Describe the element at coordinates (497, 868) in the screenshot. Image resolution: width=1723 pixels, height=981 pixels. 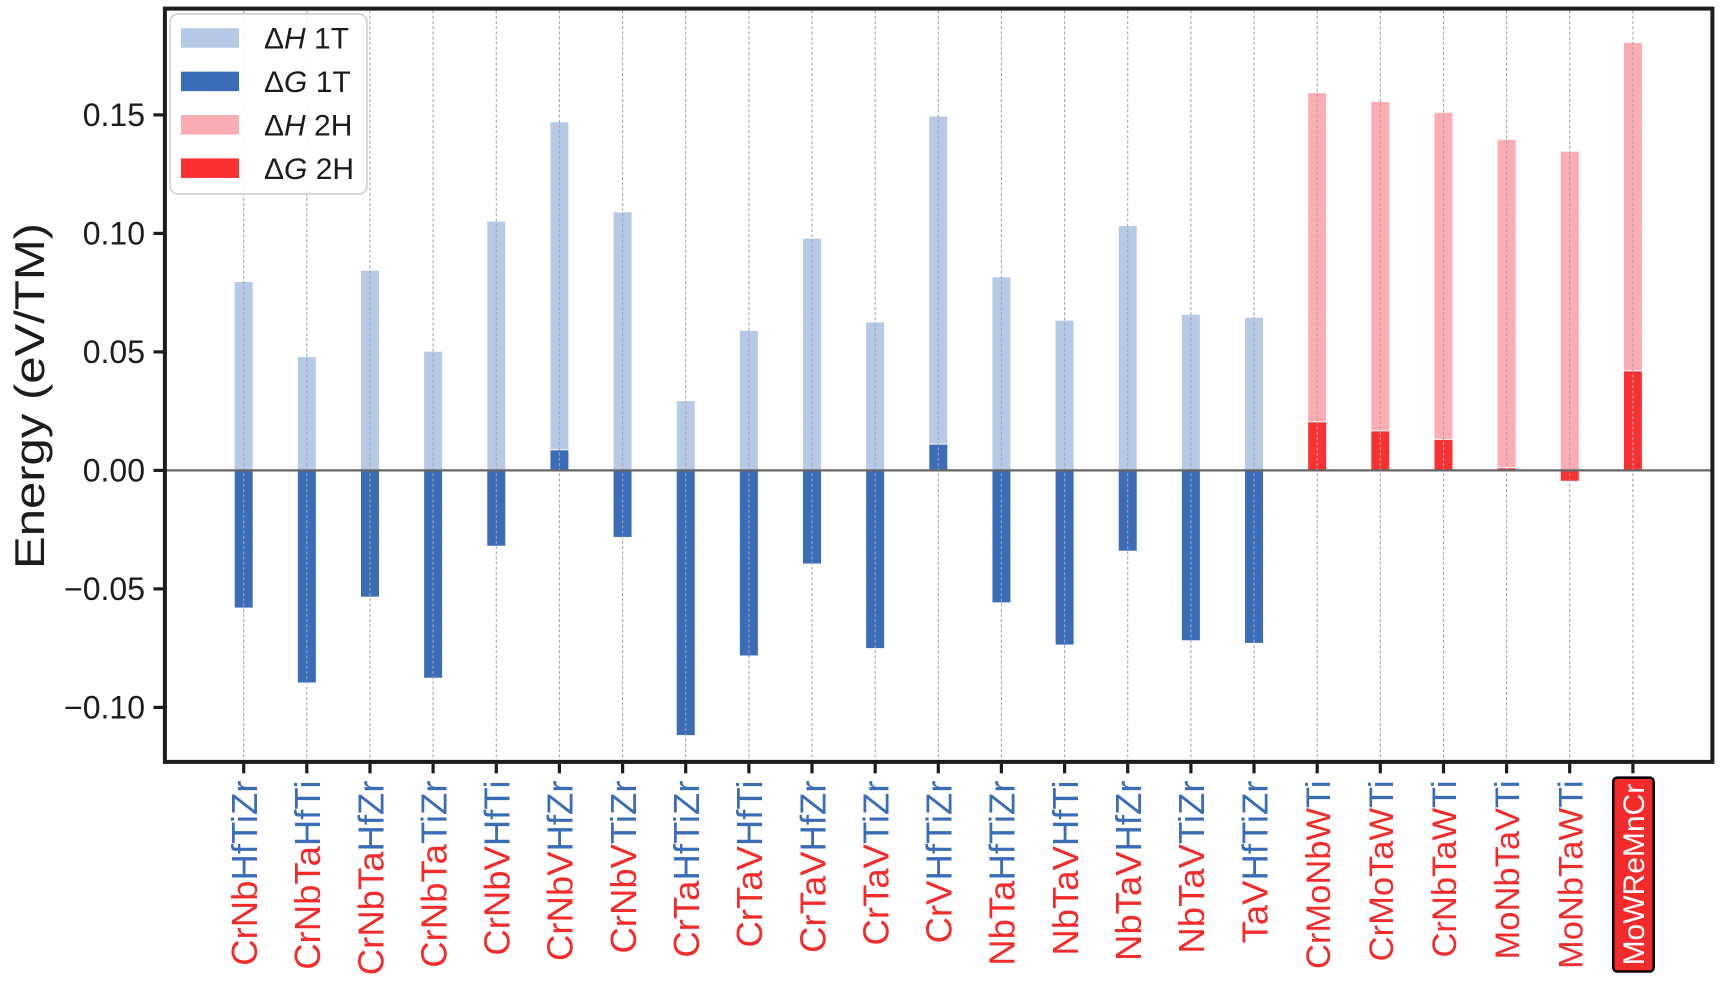
I see `svg-text: CrNbVHfTi` at that location.